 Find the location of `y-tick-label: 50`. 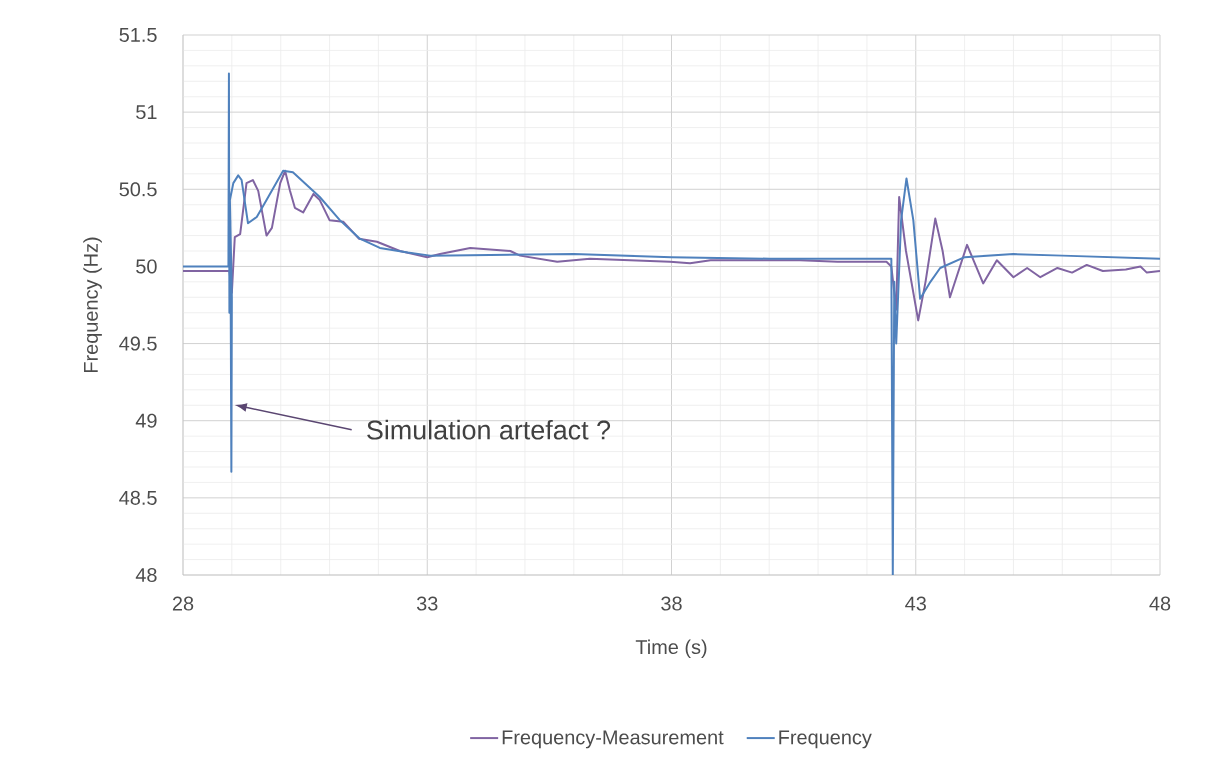

y-tick-label: 50 is located at coordinates (146, 266).